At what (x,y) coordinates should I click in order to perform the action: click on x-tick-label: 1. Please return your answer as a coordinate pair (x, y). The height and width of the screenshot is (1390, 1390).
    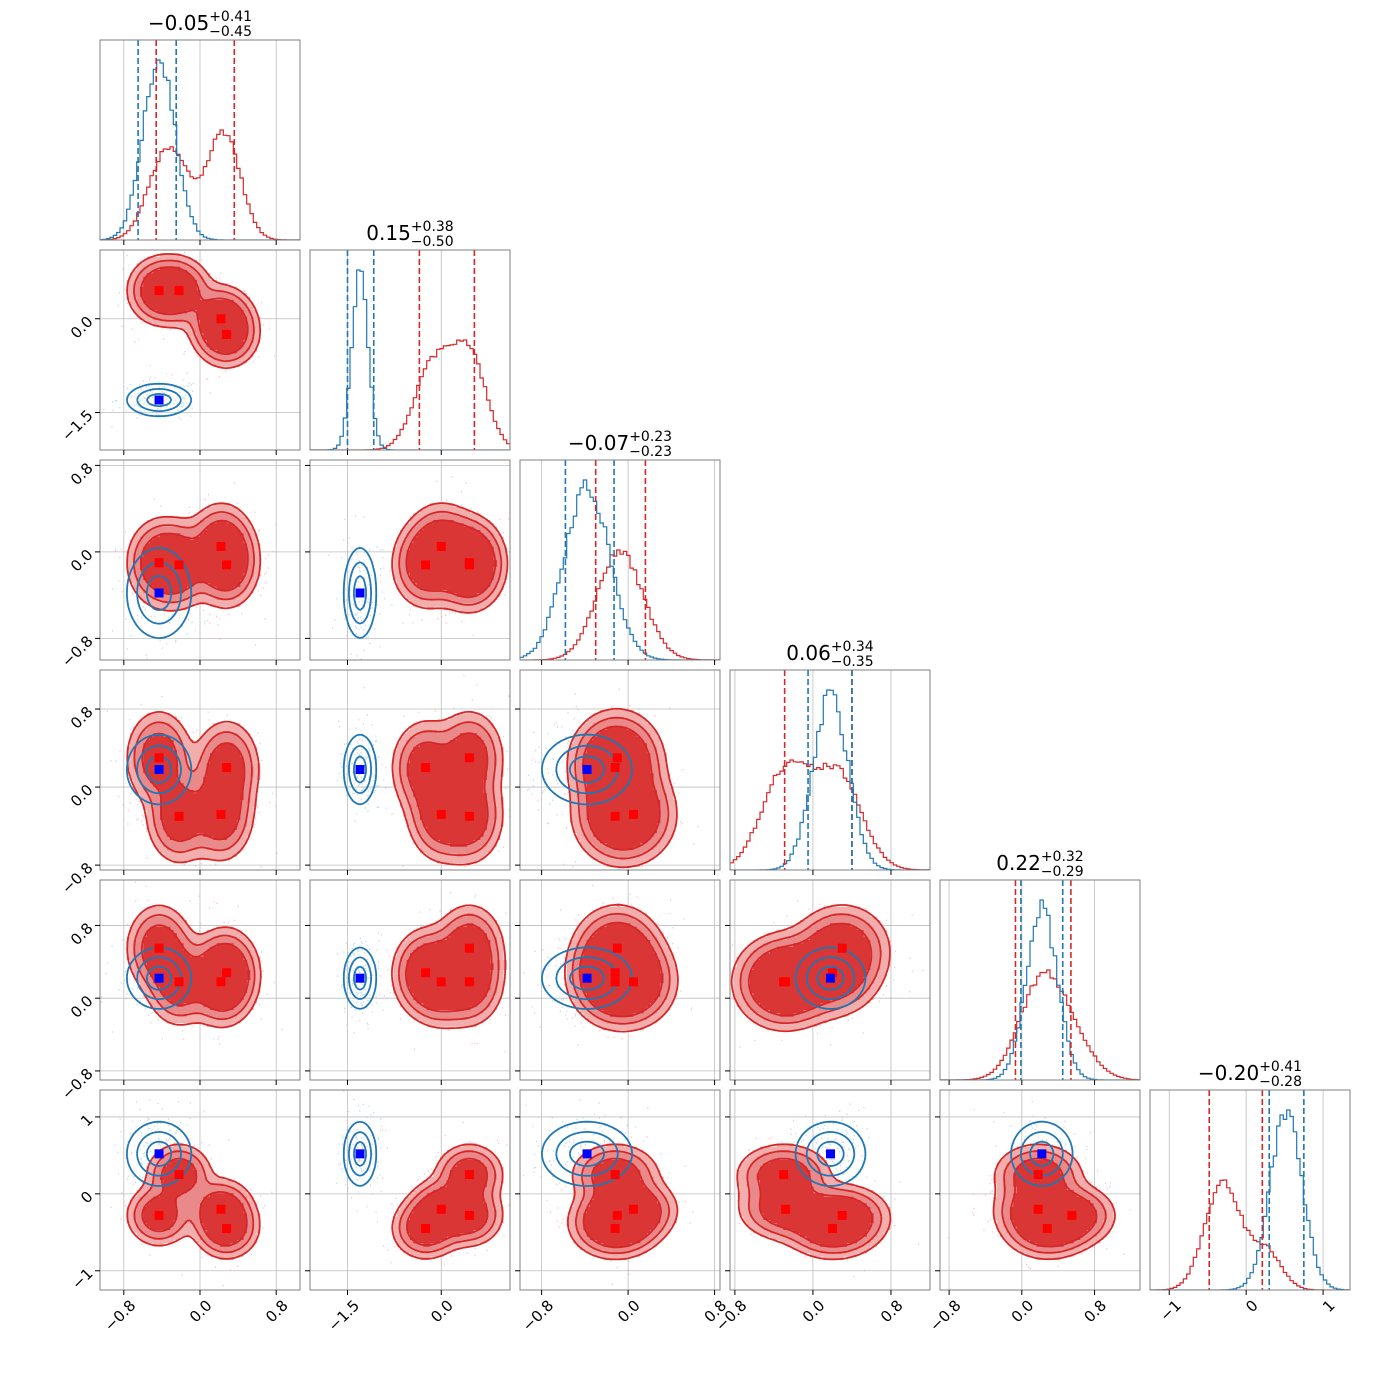
    Looking at the image, I should click on (1328, 1305).